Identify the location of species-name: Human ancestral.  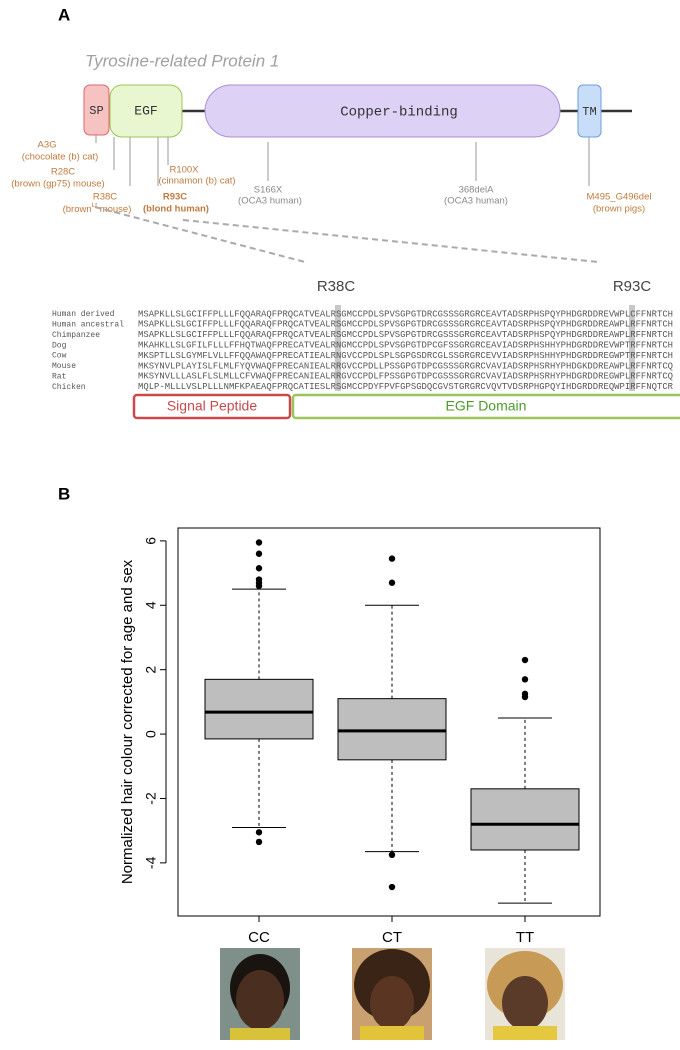
(88, 325).